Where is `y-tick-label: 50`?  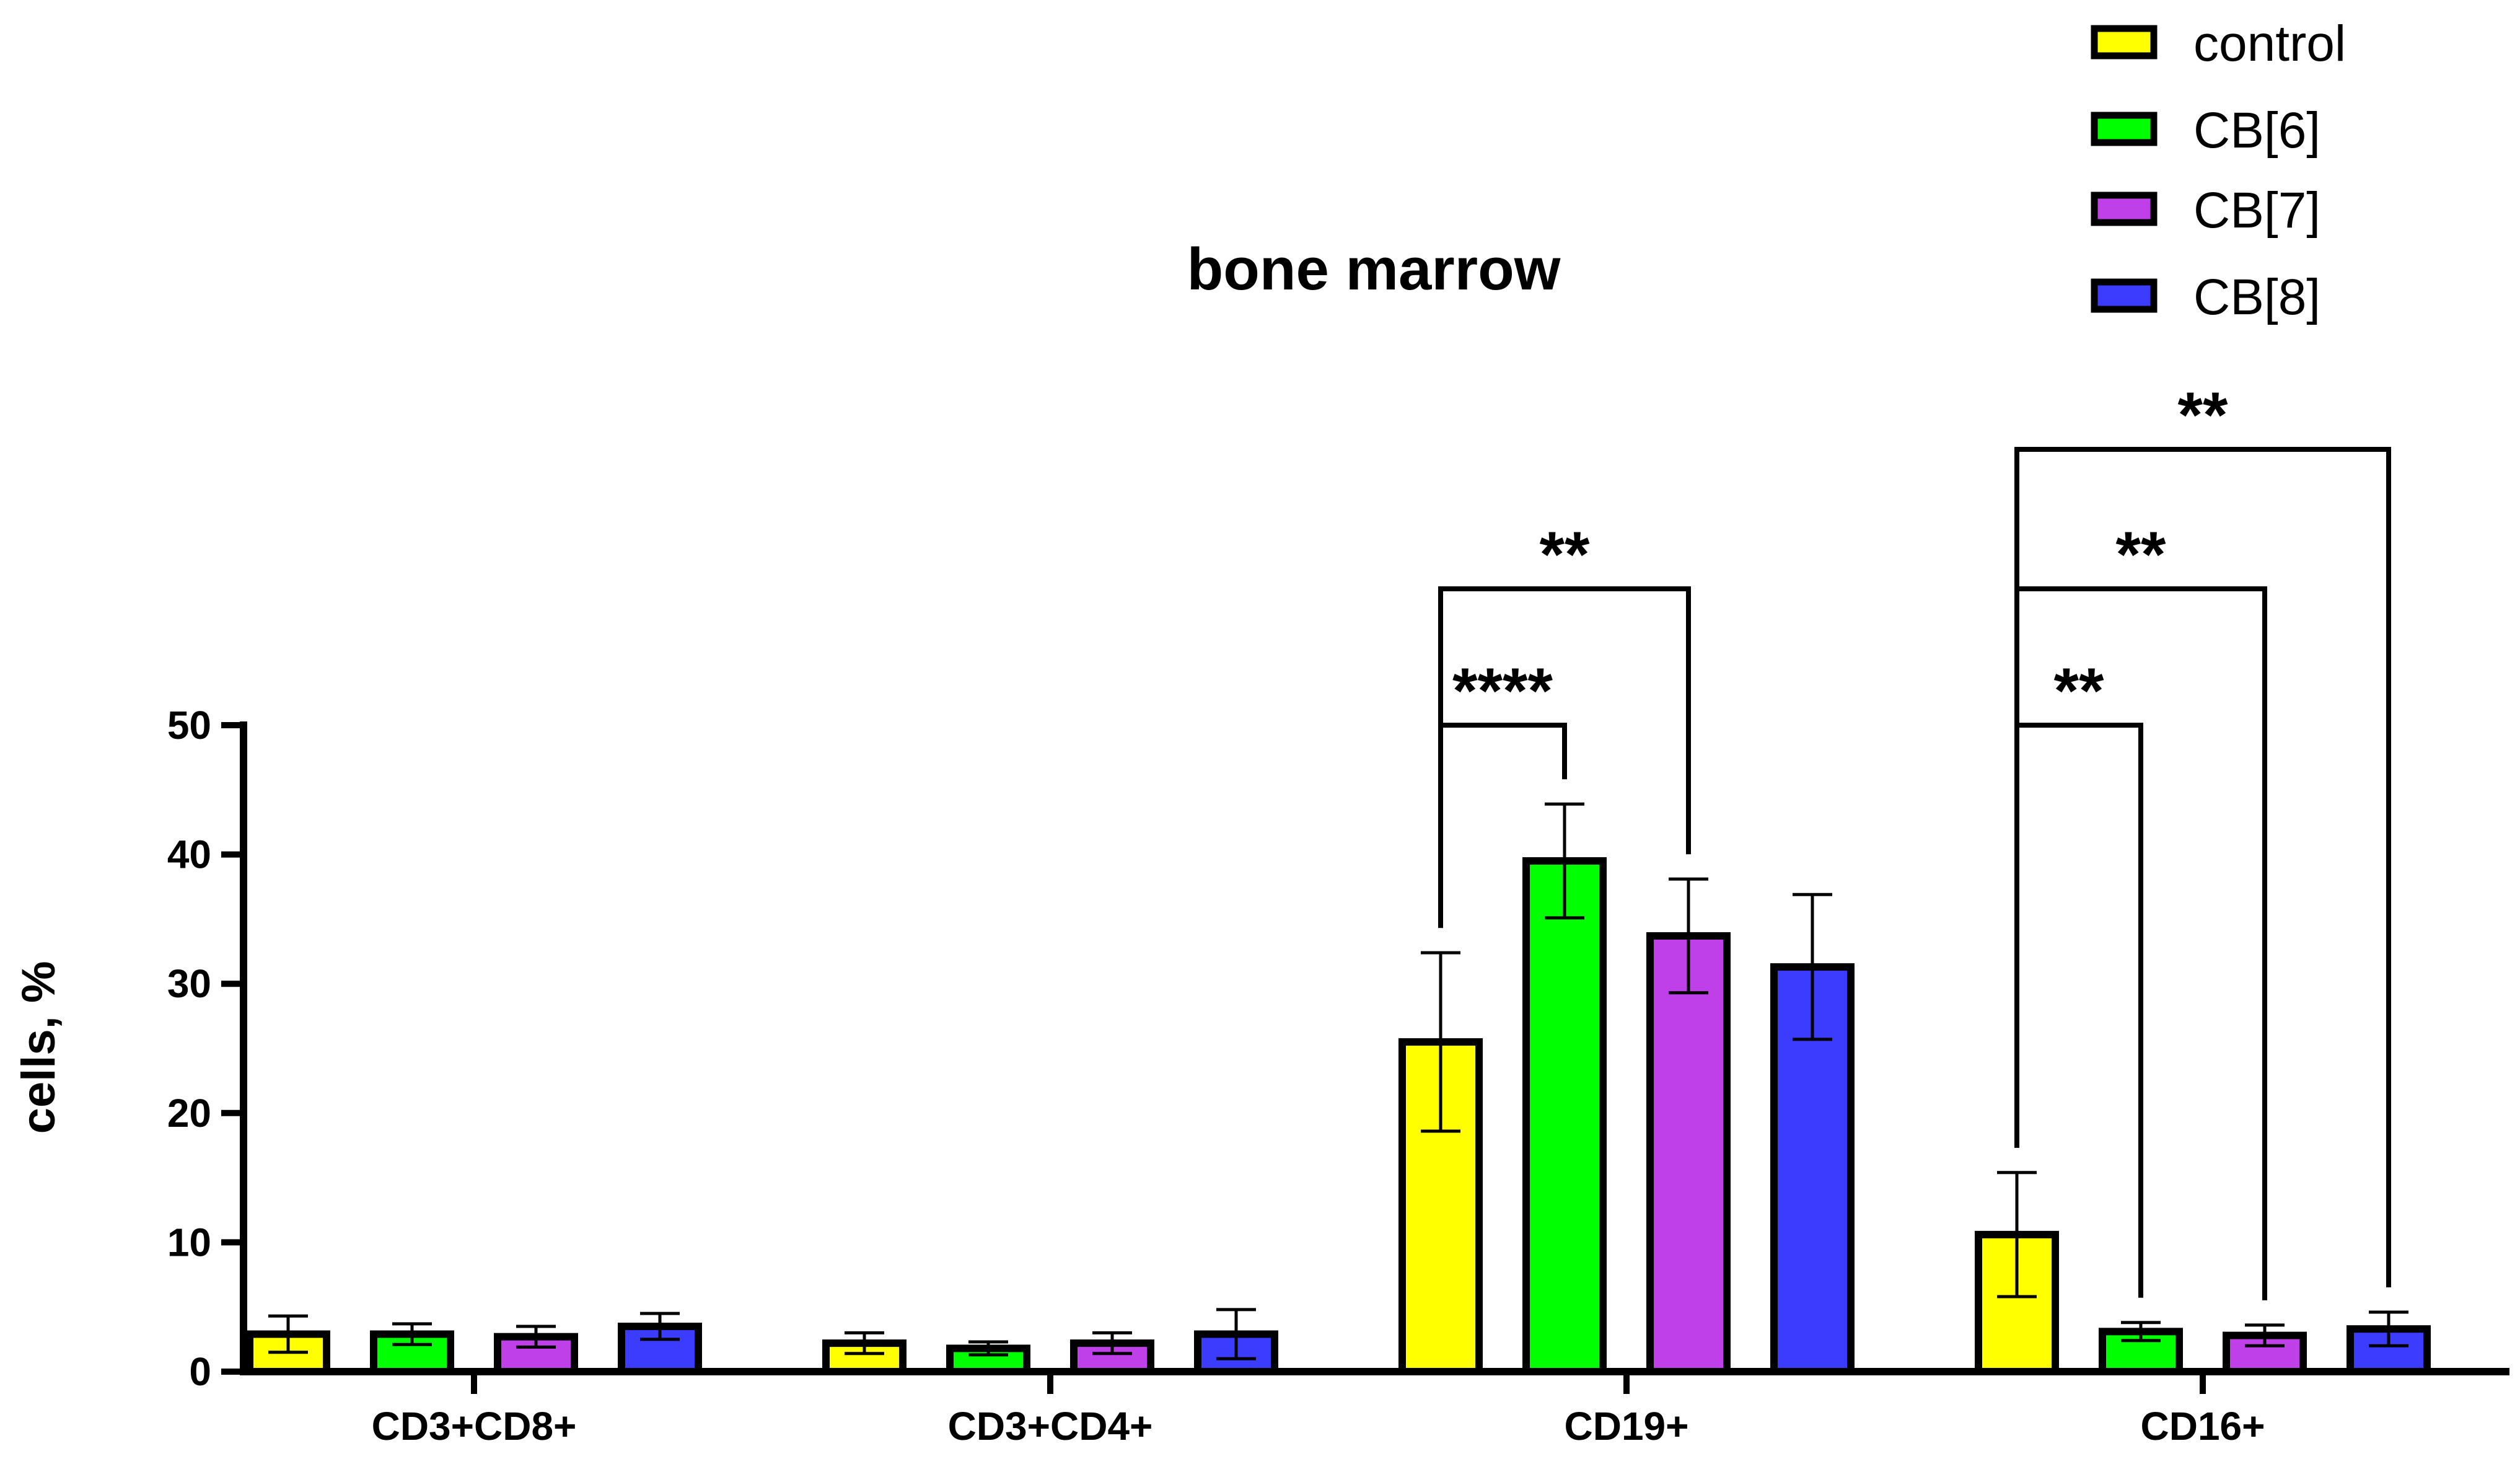
y-tick-label: 50 is located at coordinates (189, 725).